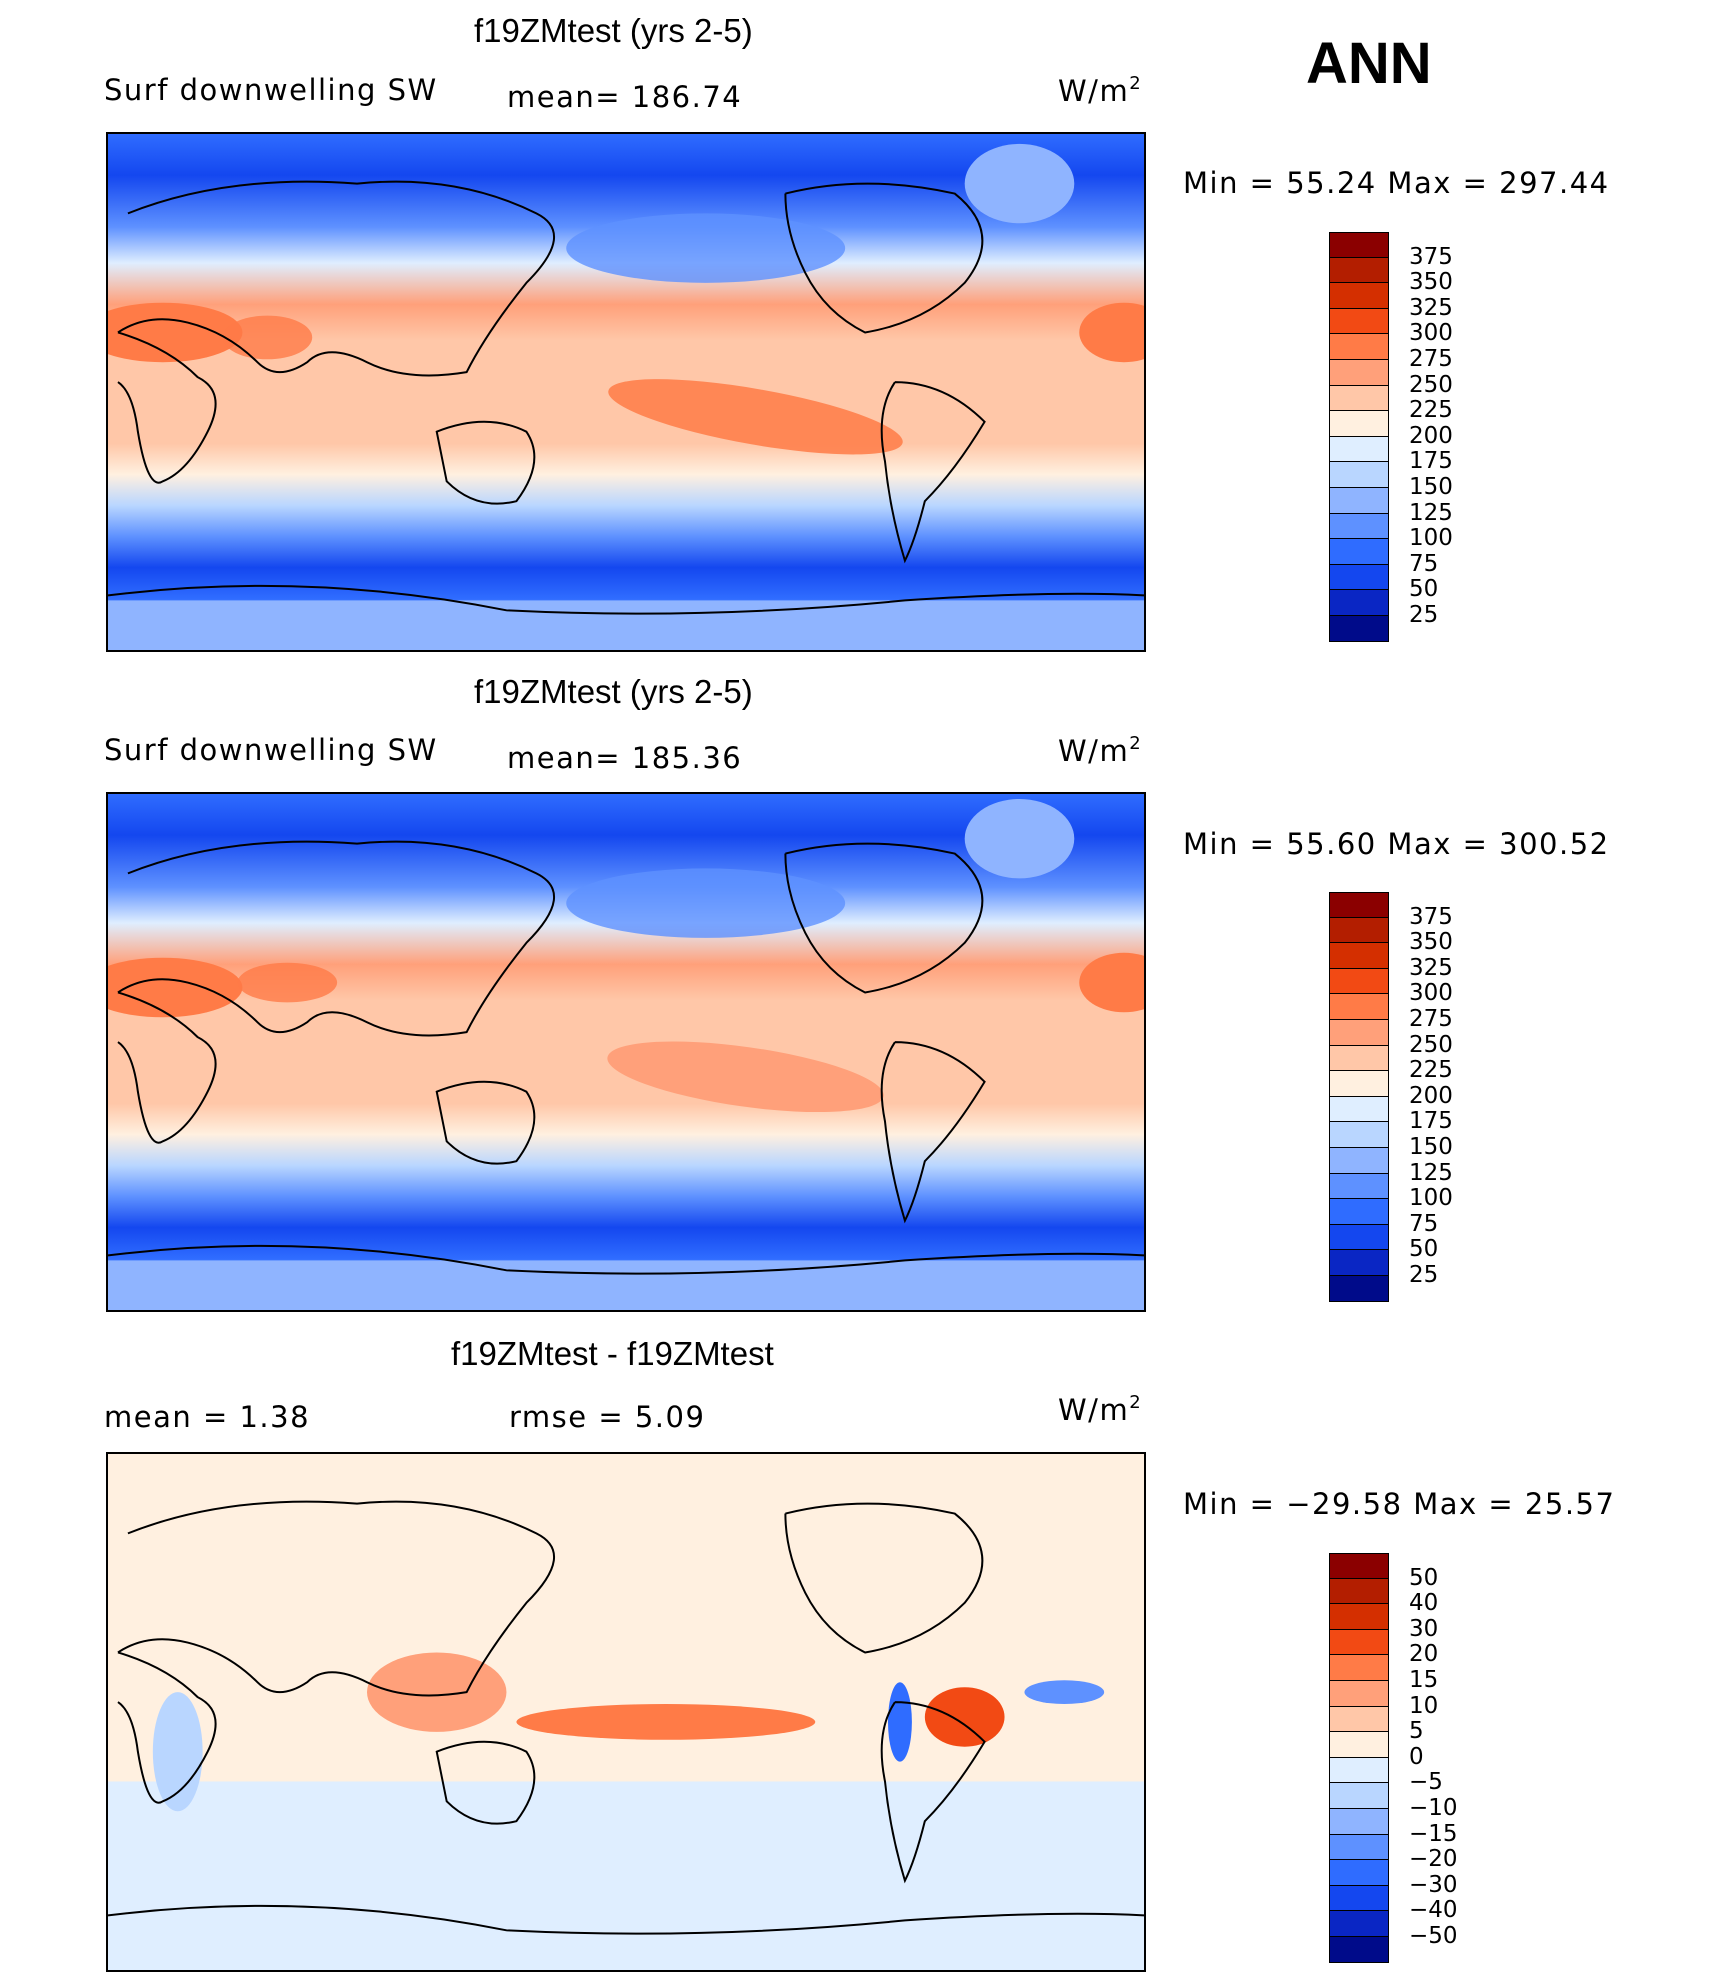 The width and height of the screenshot is (1710, 1979). Describe the element at coordinates (271, 90) in the screenshot. I see `panel-1-variable-label: Surf downwelling SW` at that location.